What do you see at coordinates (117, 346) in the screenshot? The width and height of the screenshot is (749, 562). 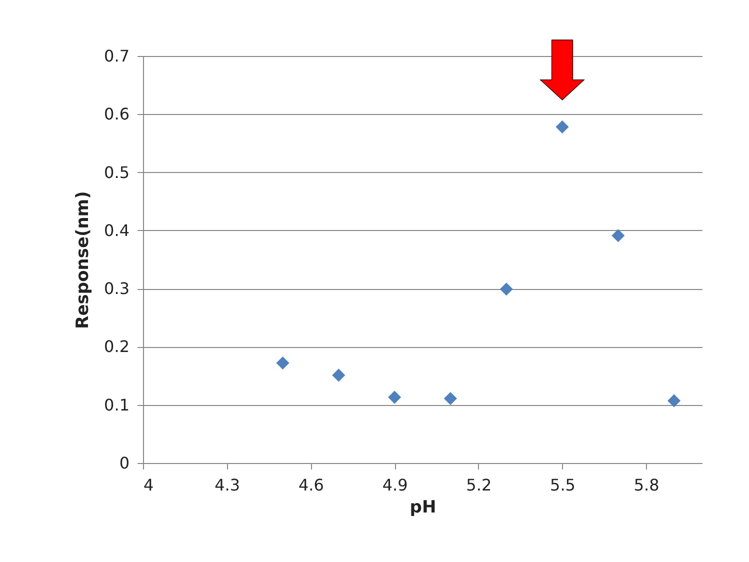 I see `y-tick-label: 0.2` at bounding box center [117, 346].